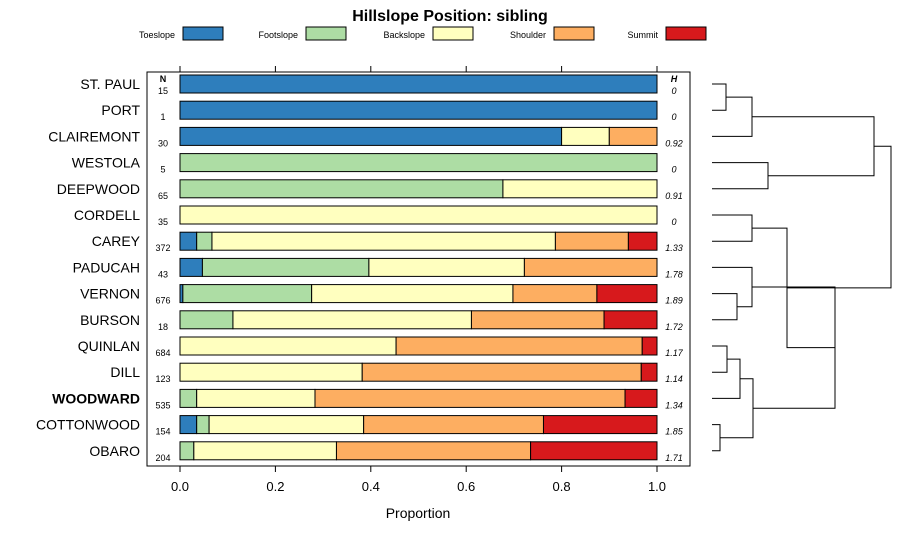 The height and width of the screenshot is (540, 900). I want to click on bar-row-st-paul: ST. PAUL 15 0, so click(378, 85).